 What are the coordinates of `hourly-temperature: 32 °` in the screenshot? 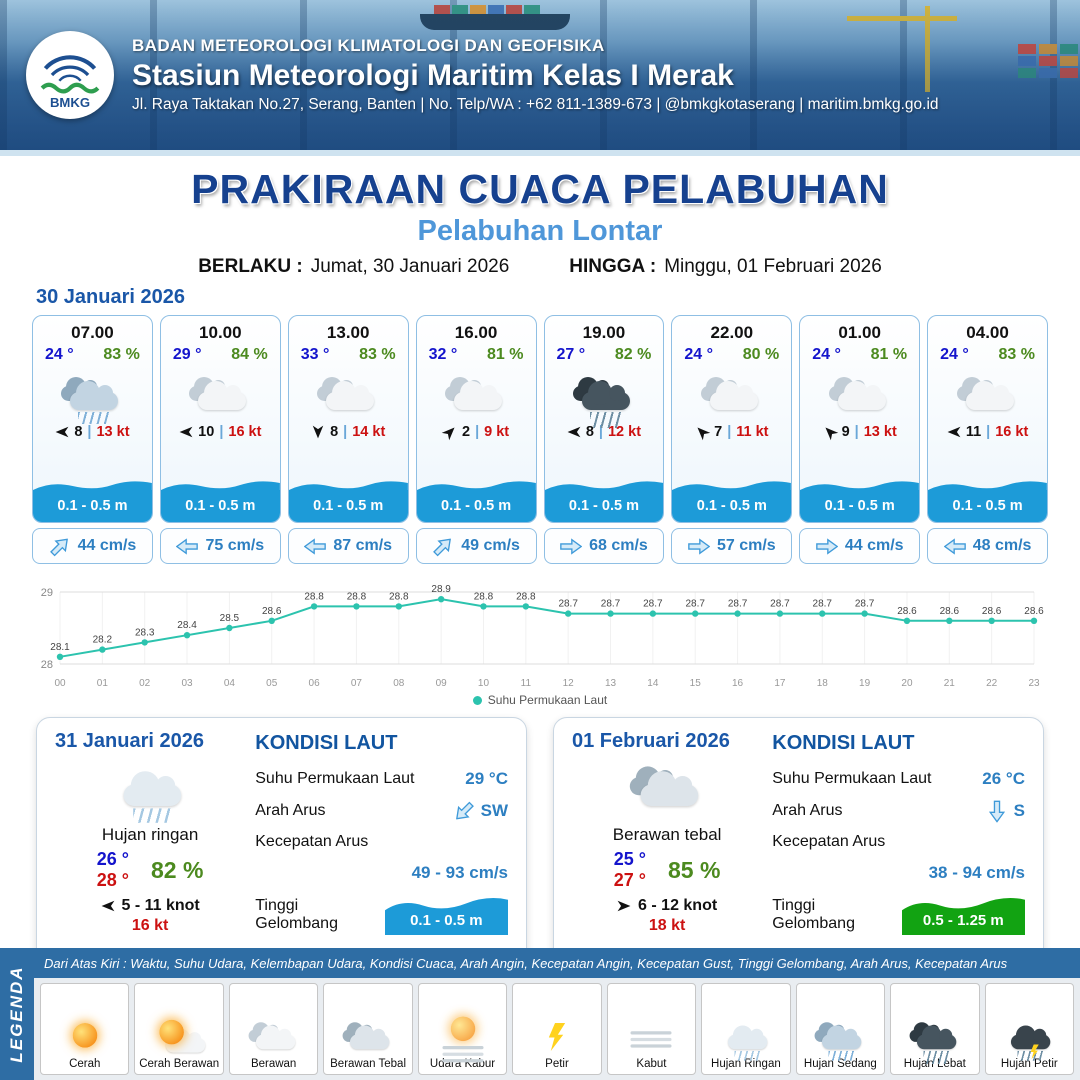 It's located at (443, 354).